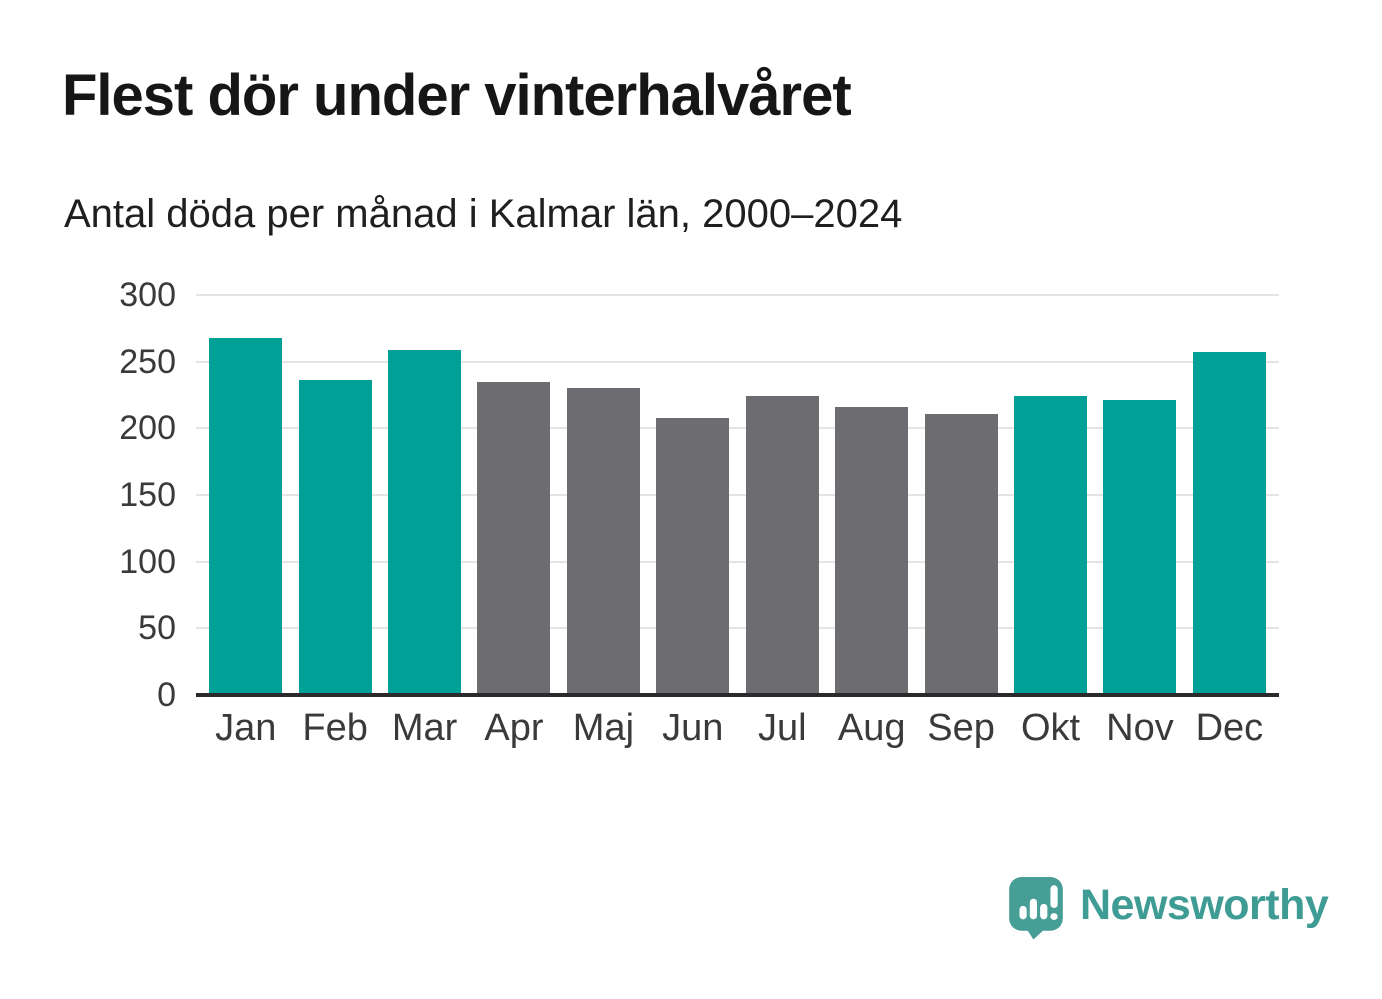  I want to click on newsworthy-logo: Newsworthy, so click(1168, 908).